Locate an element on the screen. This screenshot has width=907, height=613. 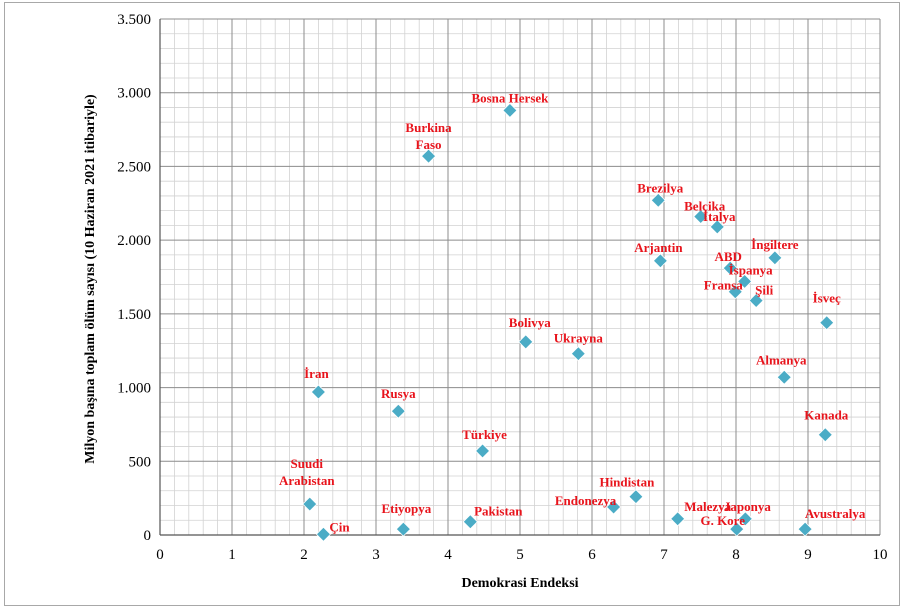
point-label-line: Fransa is located at coordinates (724, 285).